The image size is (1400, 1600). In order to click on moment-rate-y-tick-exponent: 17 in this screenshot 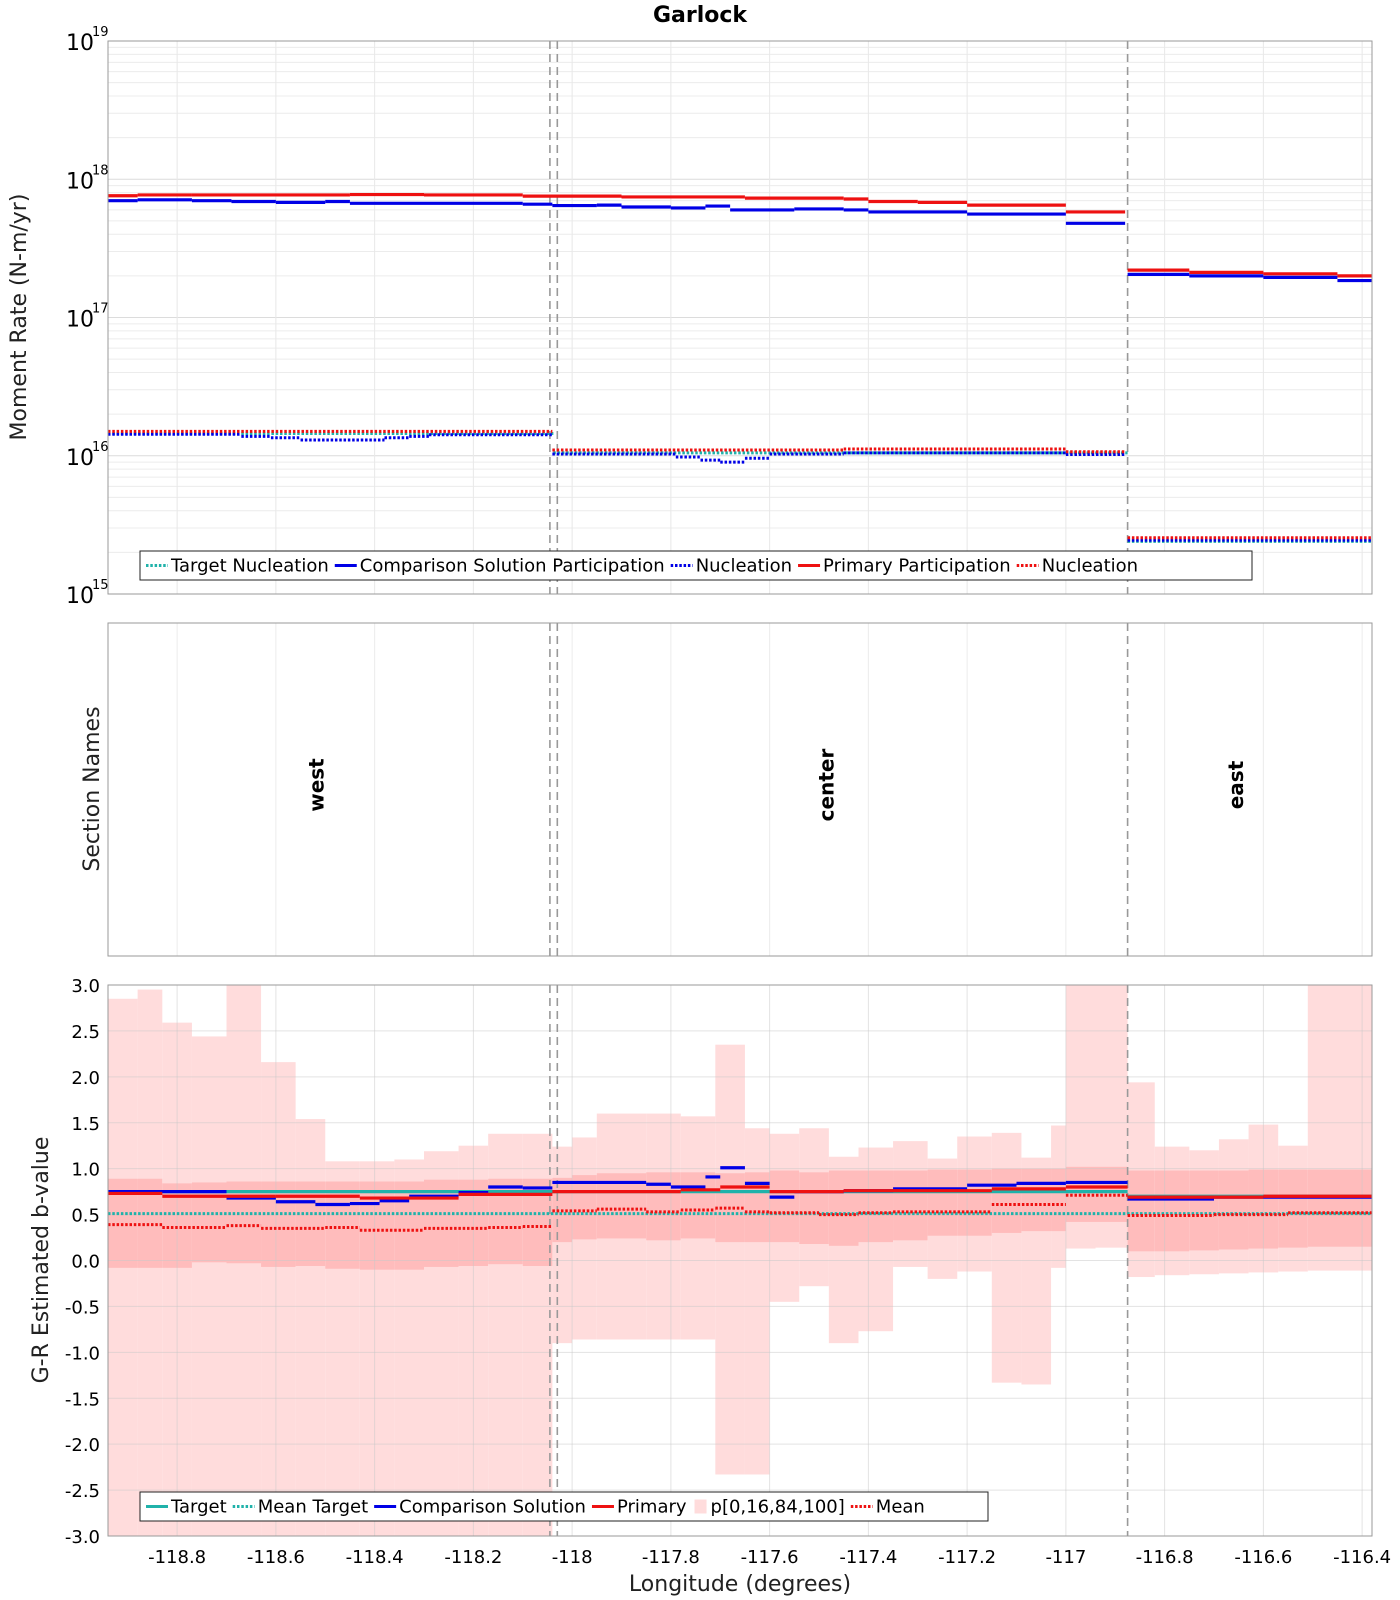, I will do `click(100, 309)`.